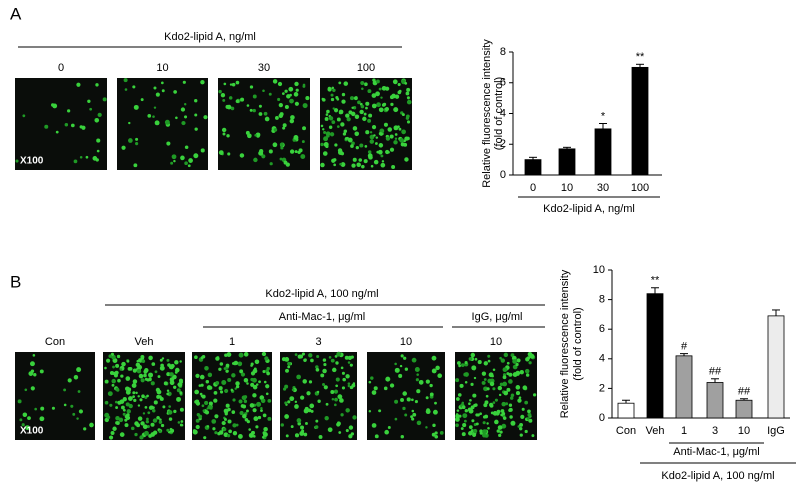 This screenshot has width=798, height=487. I want to click on y-axis-label: Relative fluorescence intensity, so click(487, 113).